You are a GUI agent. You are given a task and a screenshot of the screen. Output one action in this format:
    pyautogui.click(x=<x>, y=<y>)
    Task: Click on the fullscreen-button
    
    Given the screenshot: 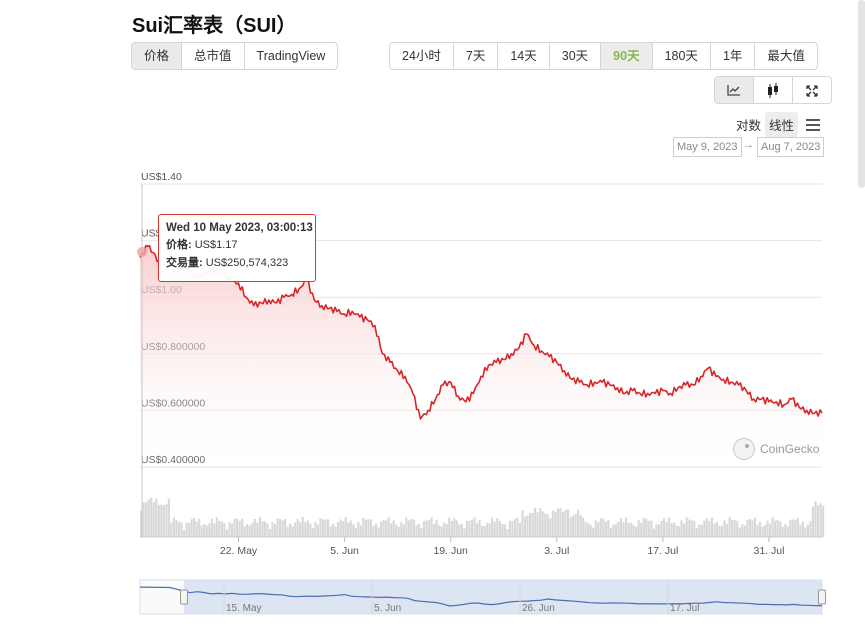 What is the action you would take?
    pyautogui.click(x=812, y=90)
    